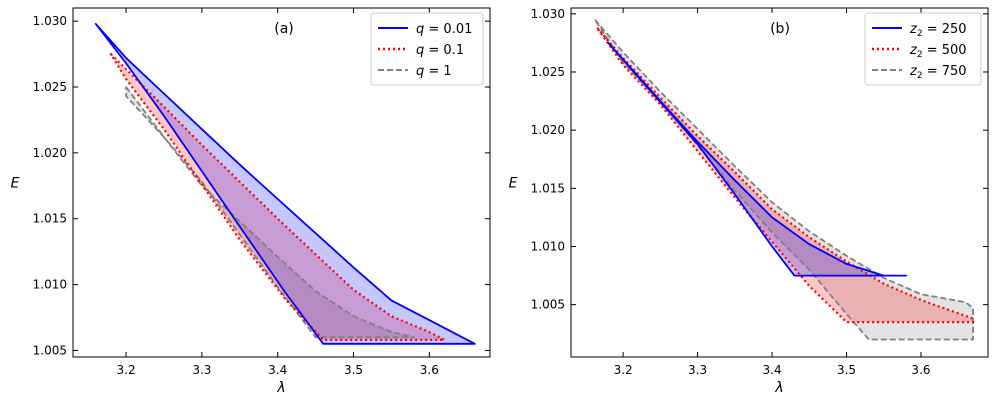 Image resolution: width=997 pixels, height=401 pixels. I want to click on panel-label: (b), so click(780, 29).